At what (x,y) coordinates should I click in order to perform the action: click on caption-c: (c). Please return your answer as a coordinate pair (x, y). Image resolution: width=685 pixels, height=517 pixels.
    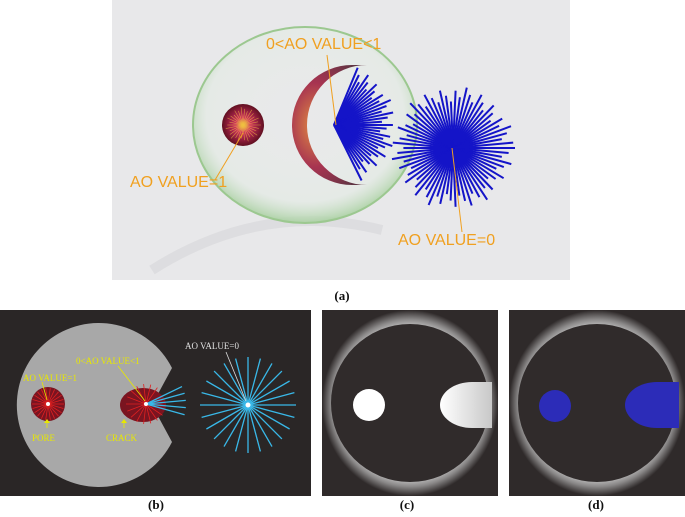
    Looking at the image, I should click on (407, 504).